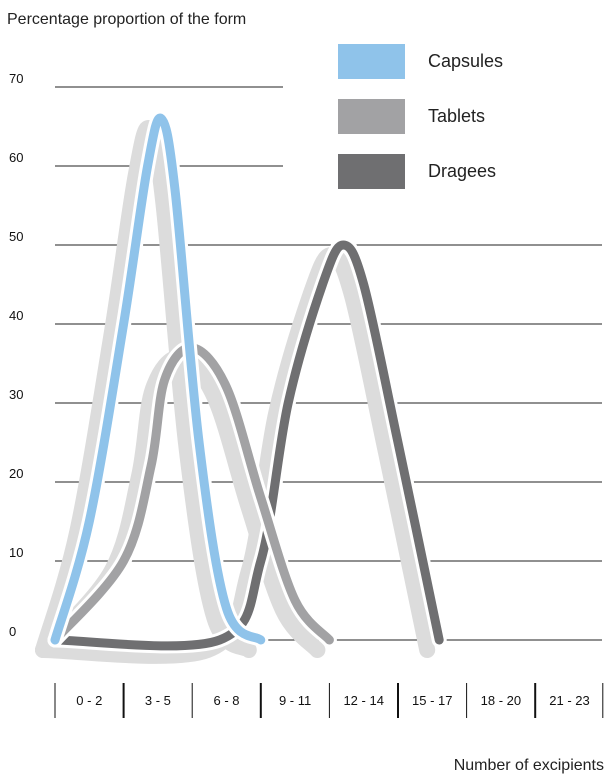 The image size is (608, 777). What do you see at coordinates (158, 700) in the screenshot?
I see `x-tick-label-1: 3 - 5` at bounding box center [158, 700].